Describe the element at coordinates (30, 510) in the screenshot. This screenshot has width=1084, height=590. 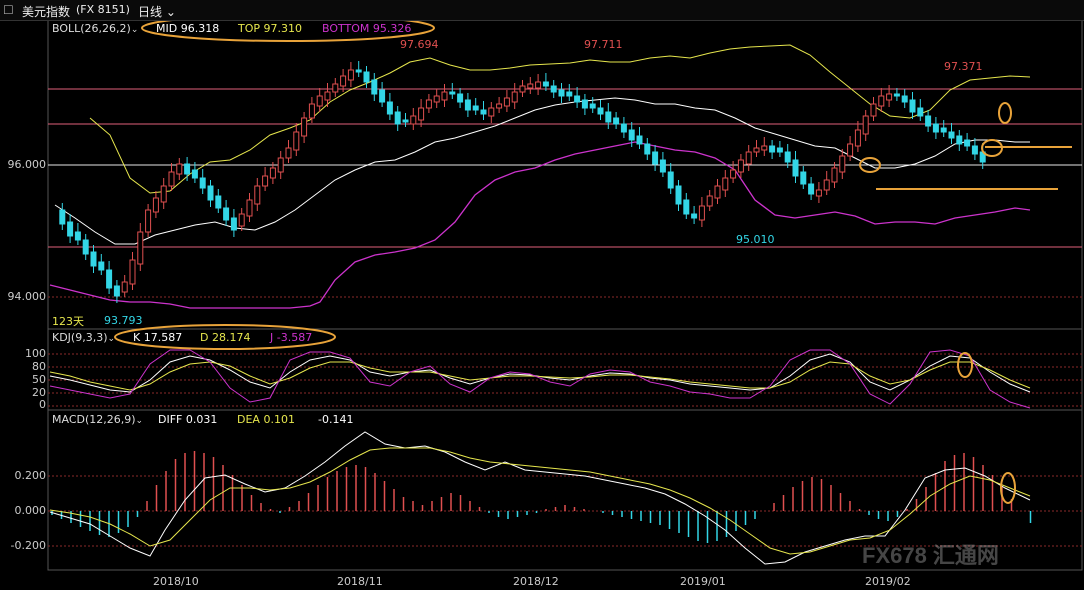
I see `macd-axis-label: 0.000` at that location.